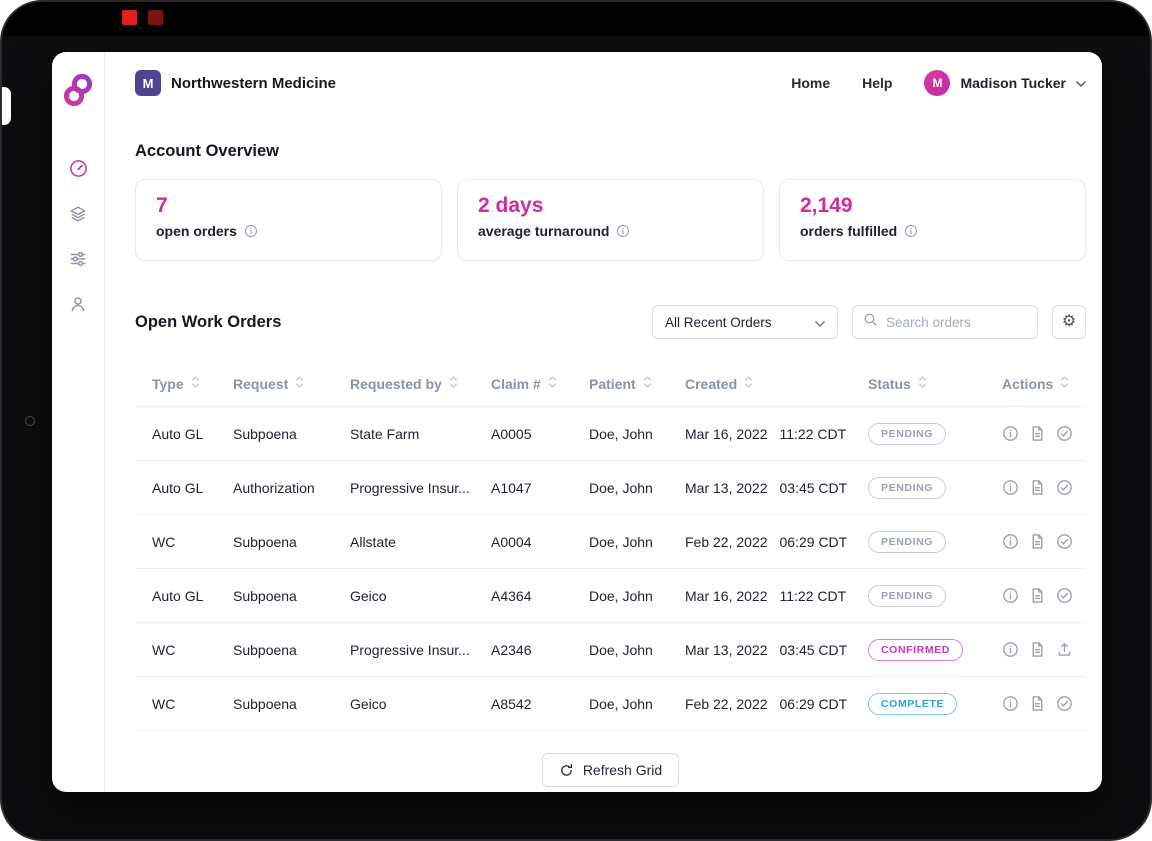 The height and width of the screenshot is (841, 1152). What do you see at coordinates (811, 83) in the screenshot?
I see `nav-home: Home` at bounding box center [811, 83].